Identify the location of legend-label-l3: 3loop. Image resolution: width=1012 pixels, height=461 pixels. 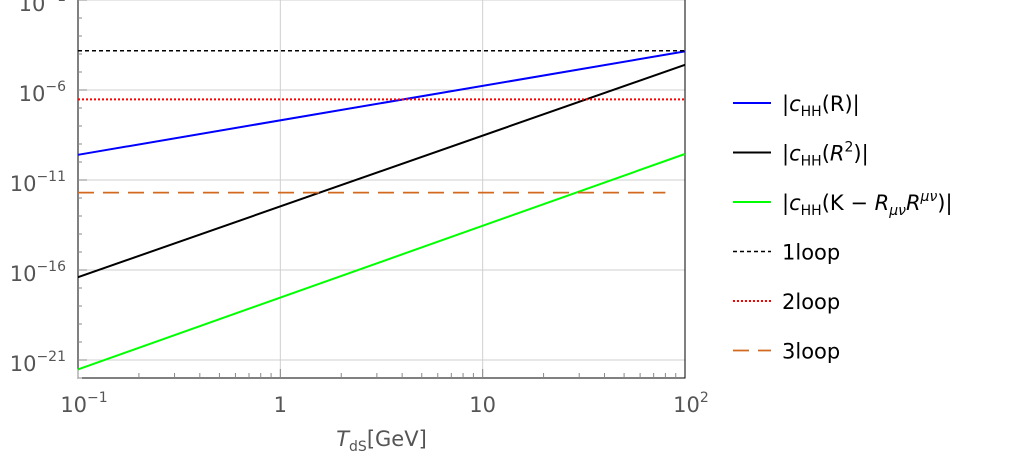
(811, 352).